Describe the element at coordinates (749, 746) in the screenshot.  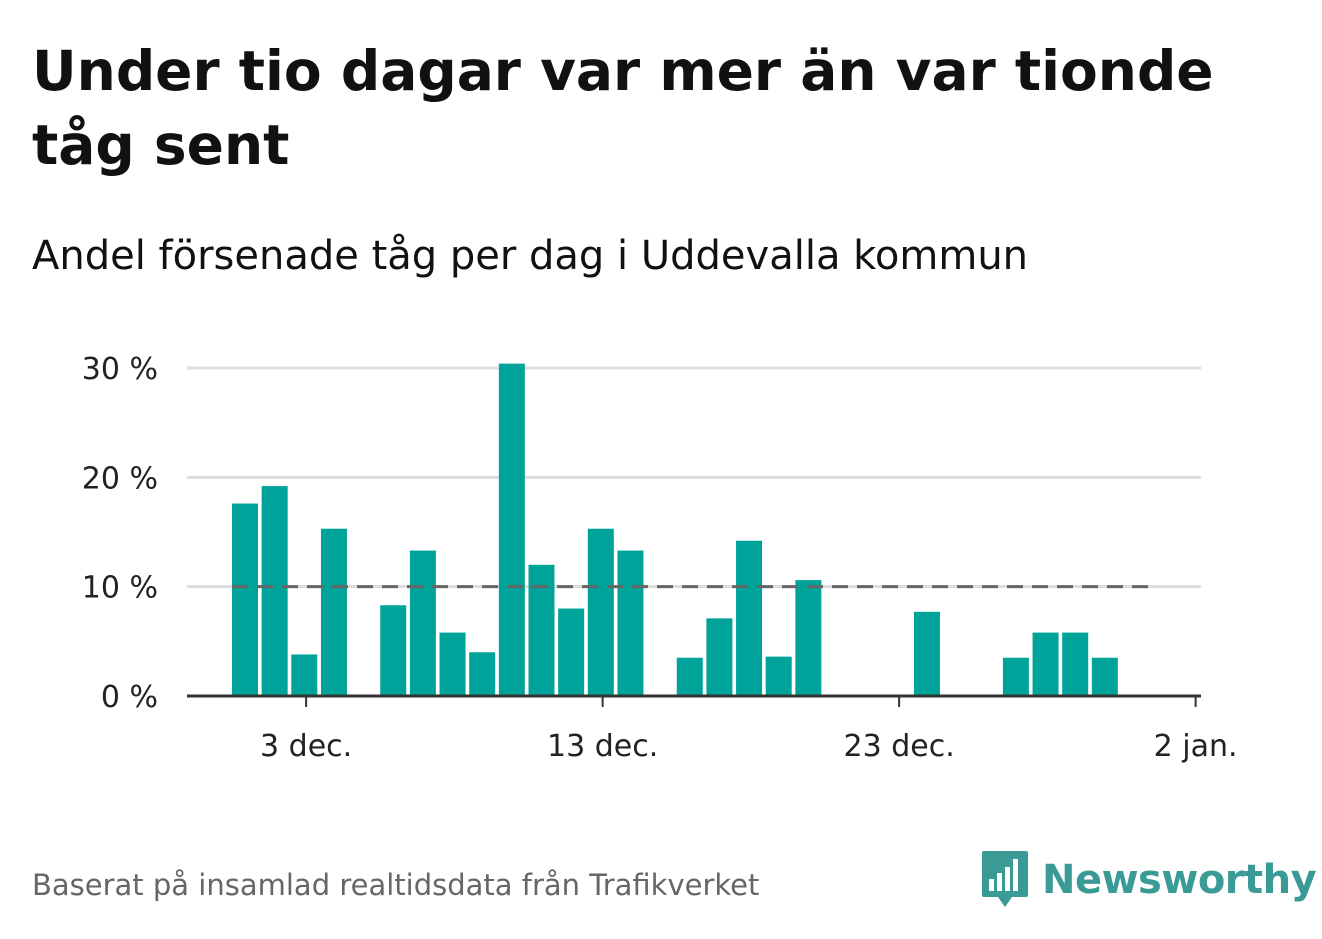
I see `x-axis-tick-labels: 3 dec. 13 dec. 23 dec. 2 jan.` at that location.